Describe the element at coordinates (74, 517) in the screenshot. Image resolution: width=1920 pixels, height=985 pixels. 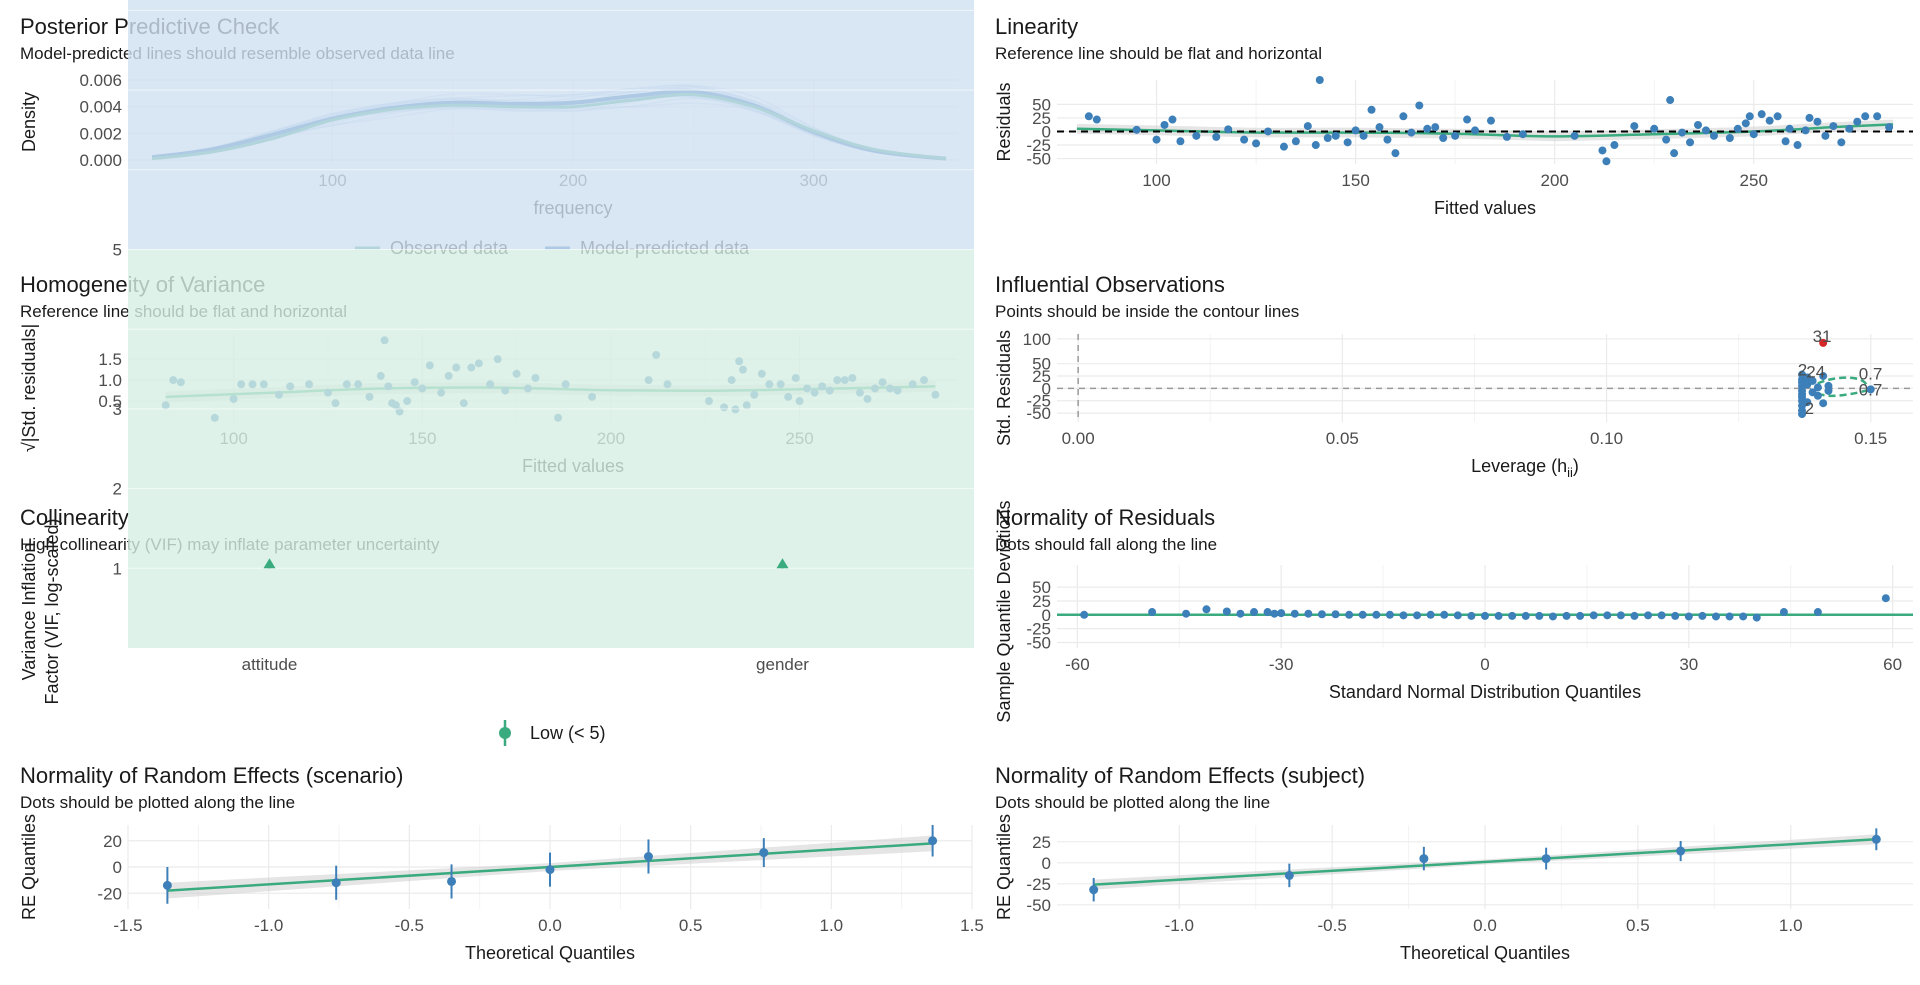
I see `panel-title: Collinearity` at that location.